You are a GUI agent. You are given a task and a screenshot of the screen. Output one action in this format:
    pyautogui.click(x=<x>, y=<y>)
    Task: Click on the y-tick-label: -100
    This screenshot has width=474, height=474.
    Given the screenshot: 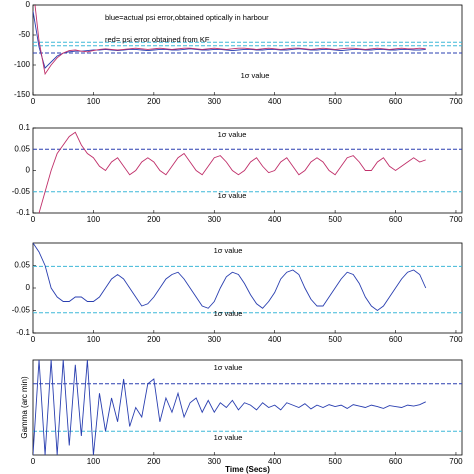 What is the action you would take?
    pyautogui.click(x=22, y=64)
    